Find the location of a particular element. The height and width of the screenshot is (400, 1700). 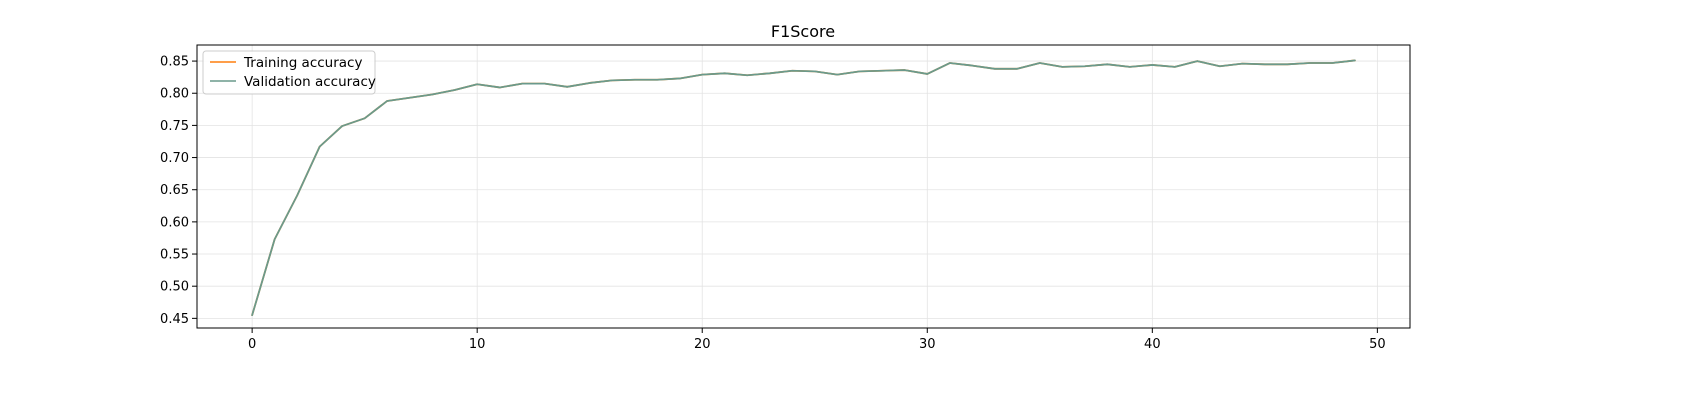

legend-label-training: Training accuracy is located at coordinates (302, 63).